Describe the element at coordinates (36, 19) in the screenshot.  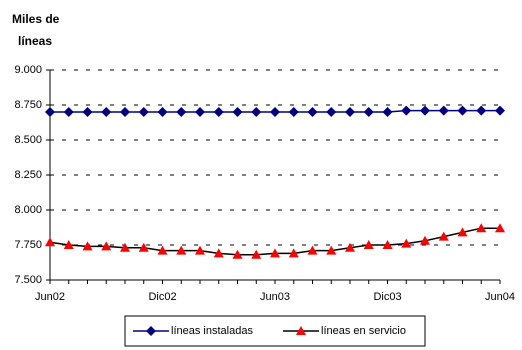
I see `chart-title: Miles de` at that location.